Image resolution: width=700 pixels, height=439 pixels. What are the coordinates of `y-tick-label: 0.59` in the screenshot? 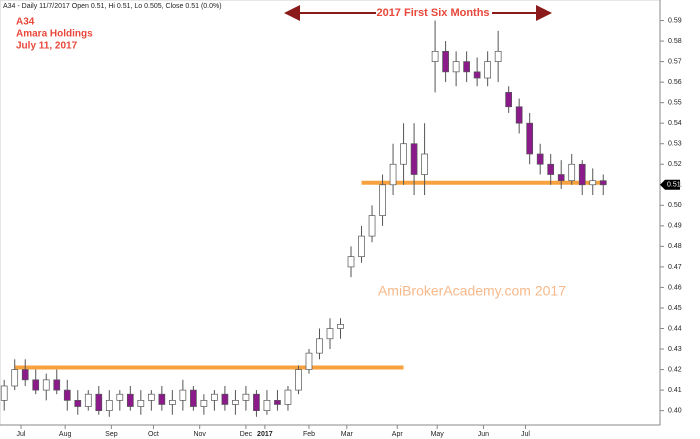 It's located at (675, 20).